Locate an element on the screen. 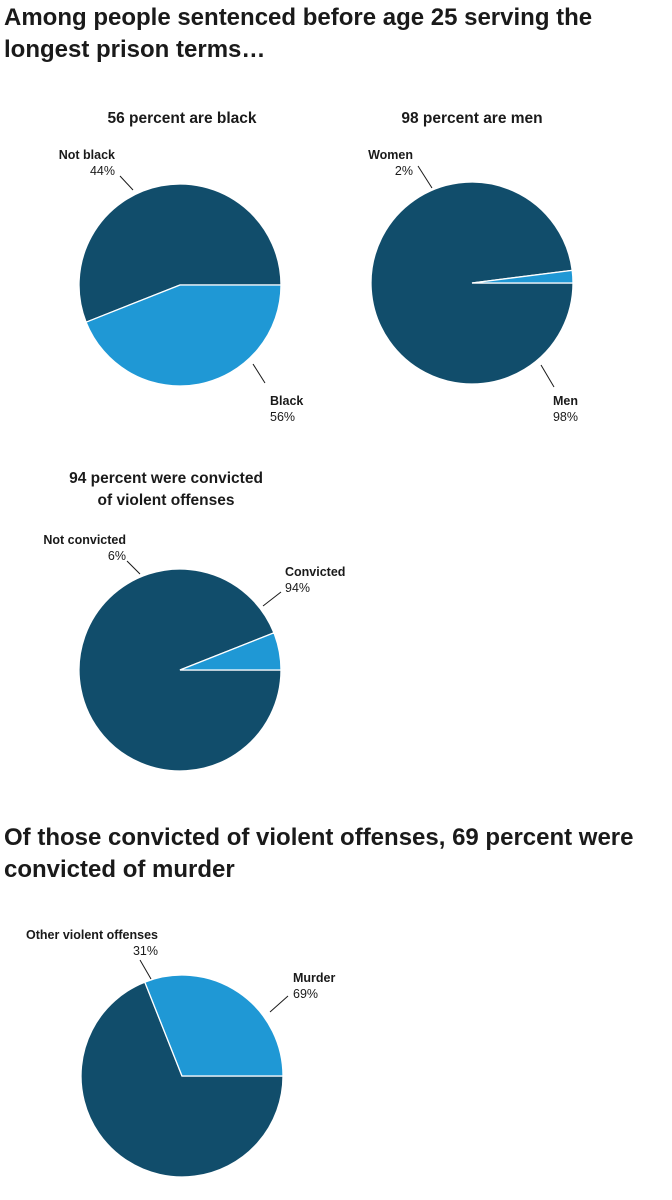  chart-title: 56 percent are black is located at coordinates (181, 118).